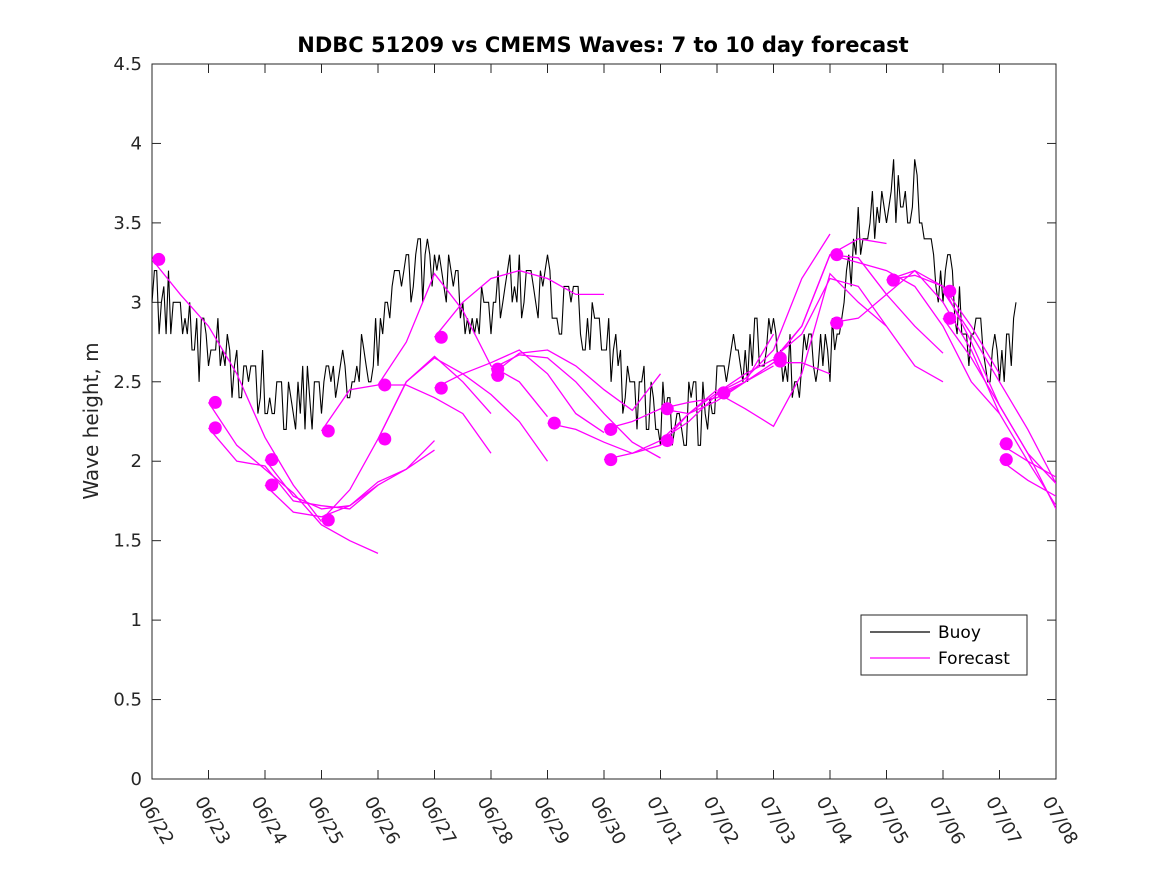 This screenshot has width=1167, height=875. I want to click on y-tick-label: 2, so click(136, 461).